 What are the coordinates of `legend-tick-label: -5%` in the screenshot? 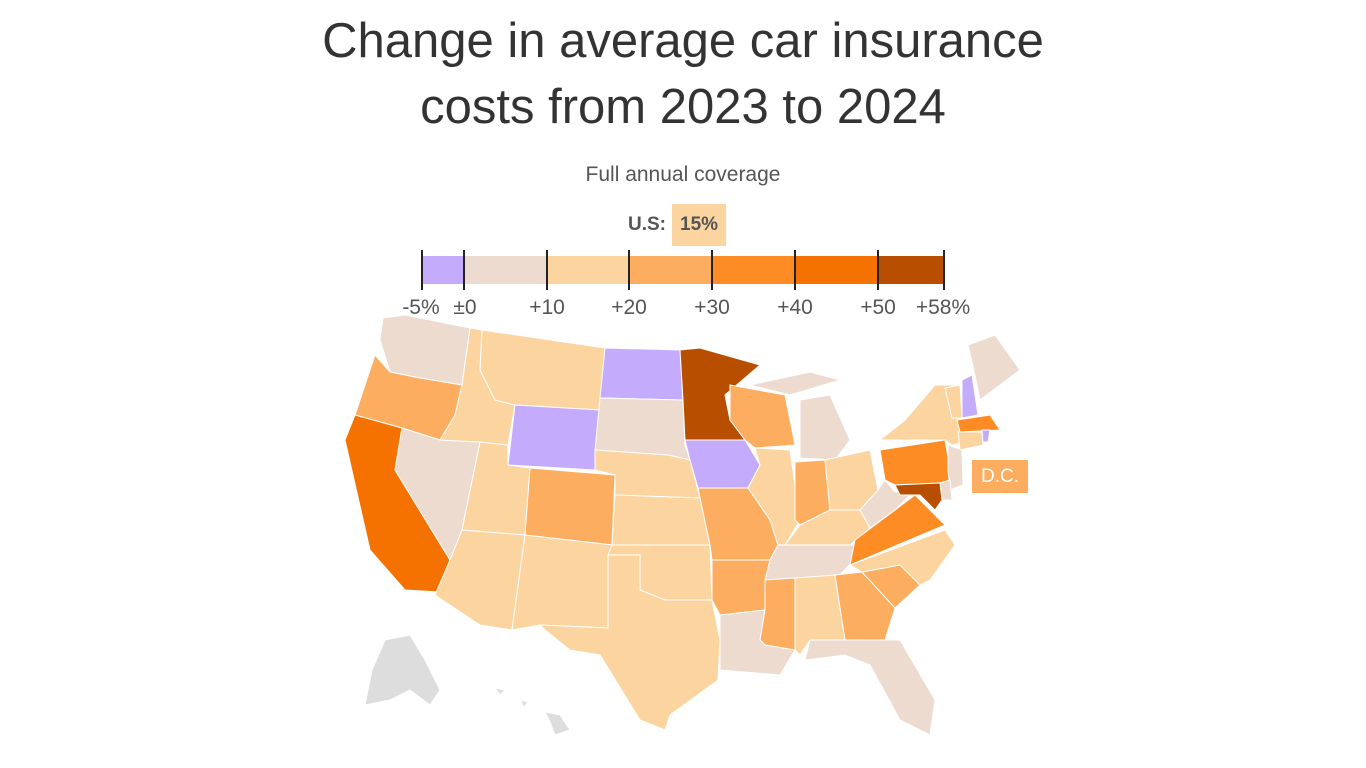 It's located at (420, 307).